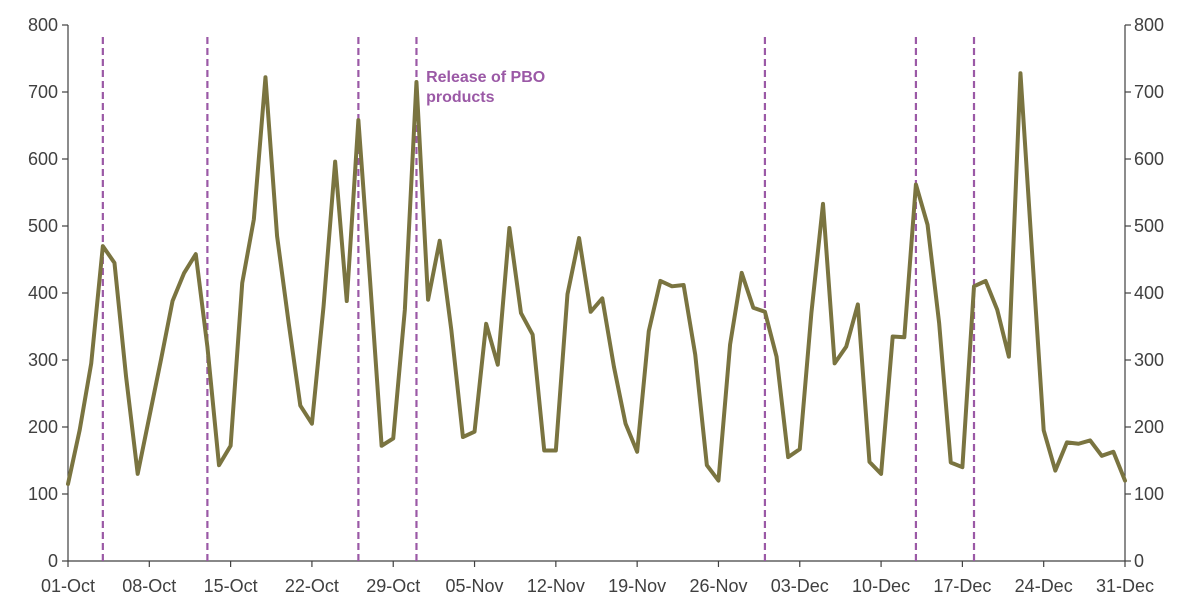  What do you see at coordinates (43, 226) in the screenshot?
I see `y-tick-label-left: 500` at bounding box center [43, 226].